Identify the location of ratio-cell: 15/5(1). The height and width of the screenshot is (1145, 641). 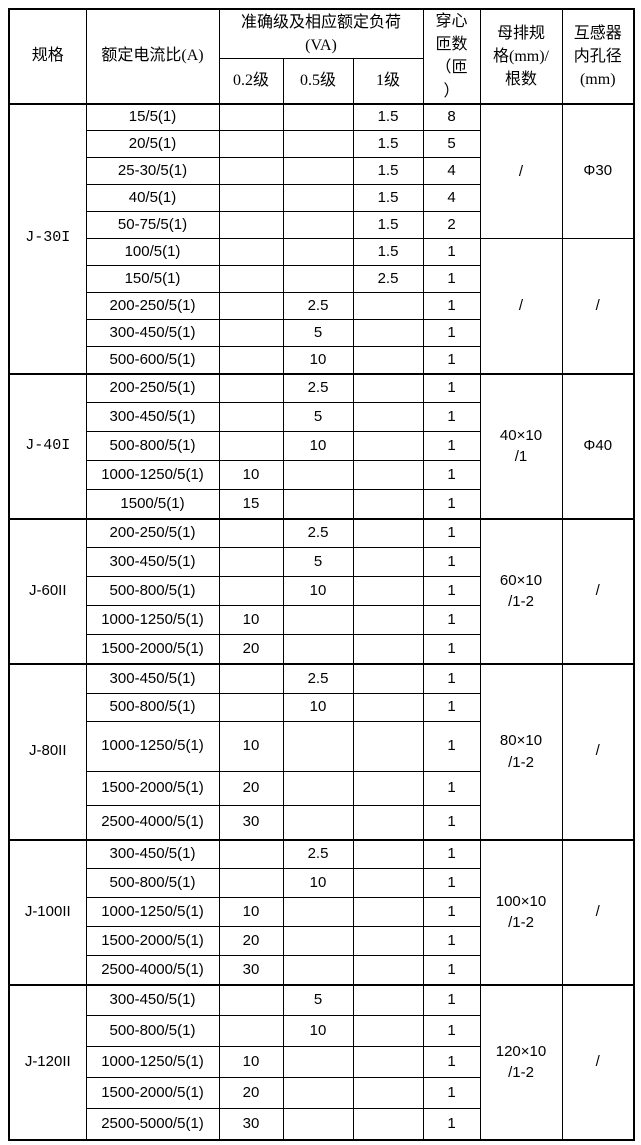
(152, 117).